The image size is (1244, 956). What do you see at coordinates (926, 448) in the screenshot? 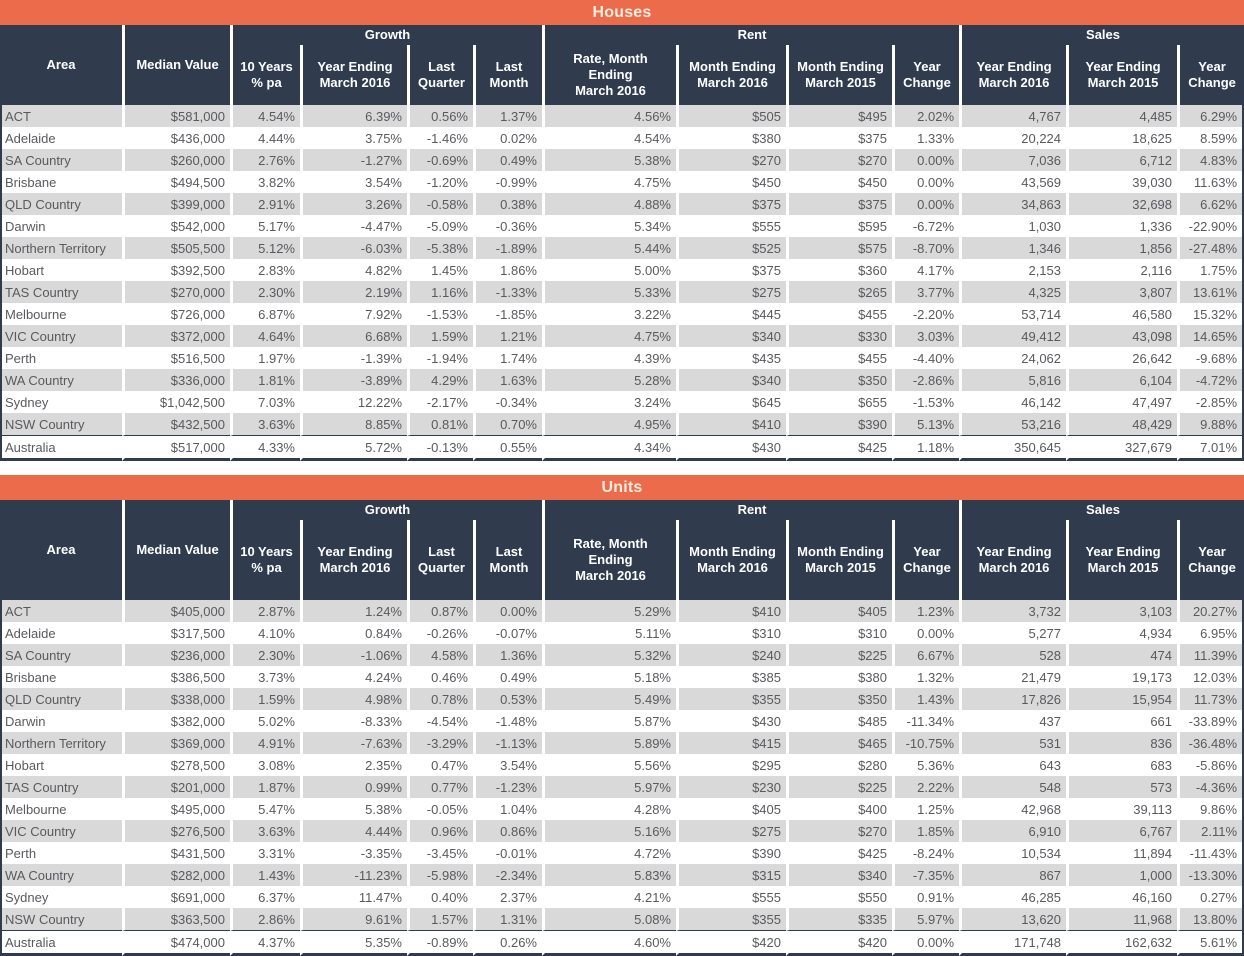
I see `table-cell: 1.18%` at bounding box center [926, 448].